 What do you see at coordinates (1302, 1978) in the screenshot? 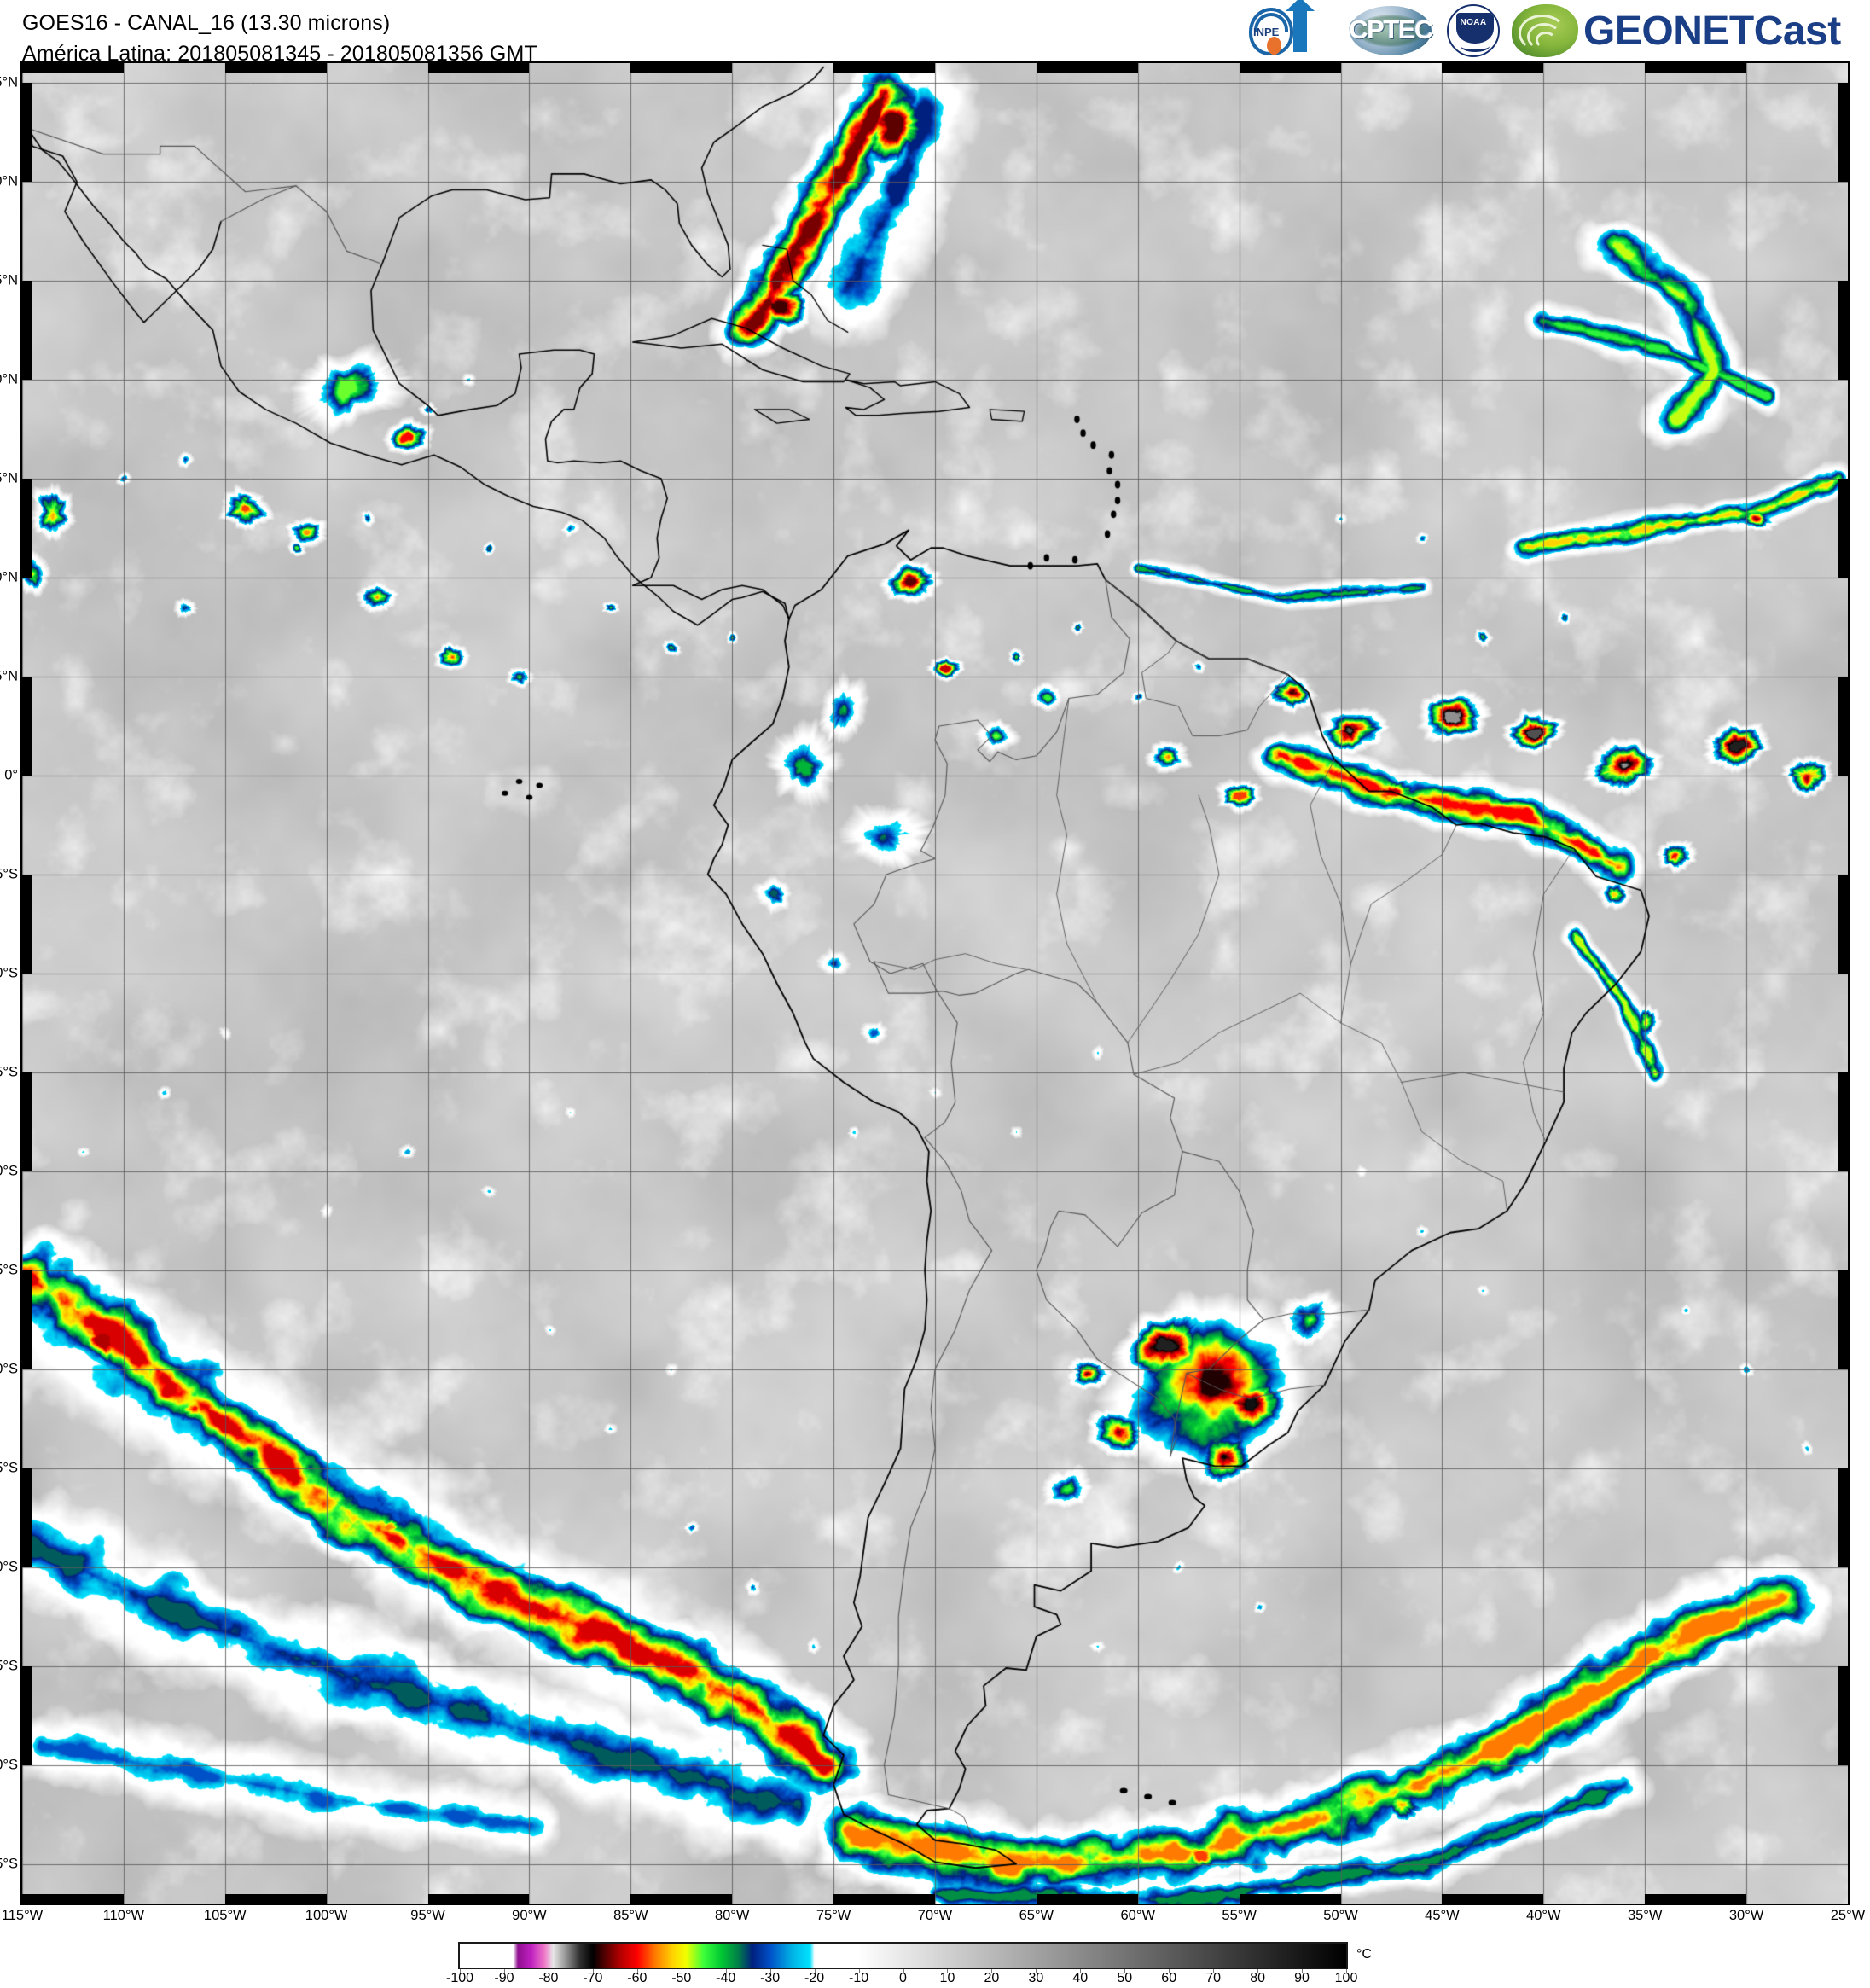
I see `colorbar-tick-label: 90` at bounding box center [1302, 1978].